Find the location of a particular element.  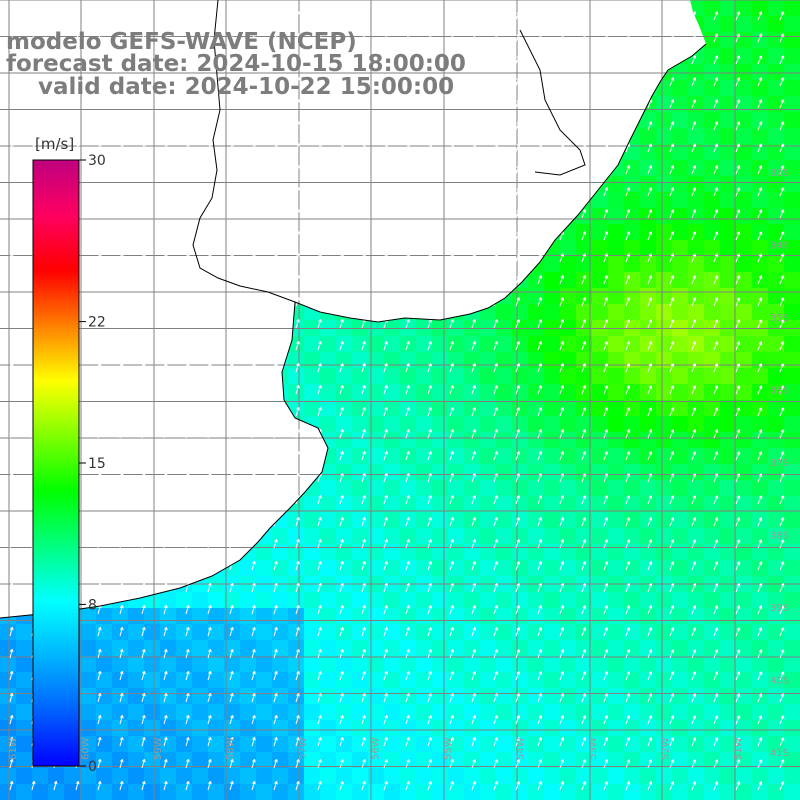

latitude-label: 40S is located at coordinates (779, 681).